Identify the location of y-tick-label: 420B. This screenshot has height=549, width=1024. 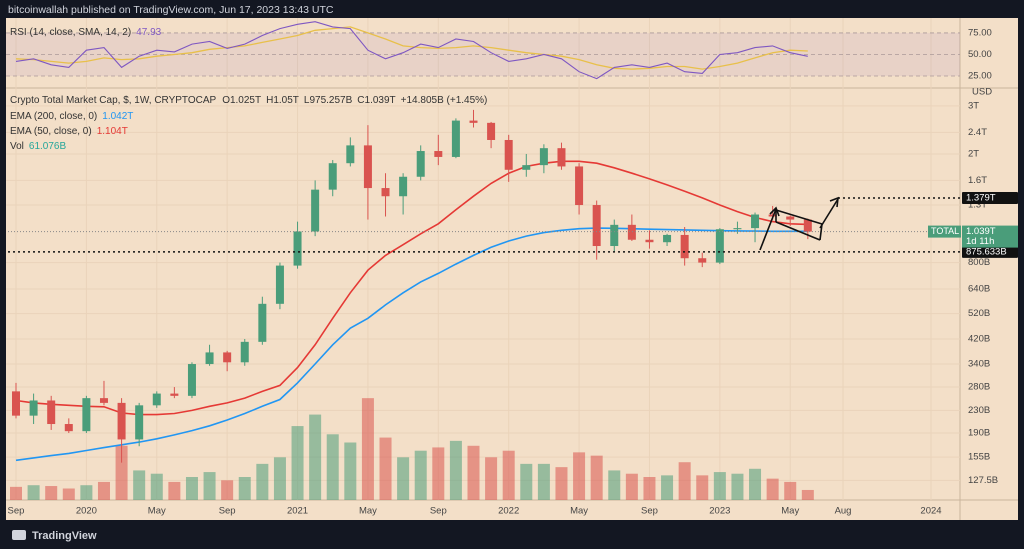
(979, 338).